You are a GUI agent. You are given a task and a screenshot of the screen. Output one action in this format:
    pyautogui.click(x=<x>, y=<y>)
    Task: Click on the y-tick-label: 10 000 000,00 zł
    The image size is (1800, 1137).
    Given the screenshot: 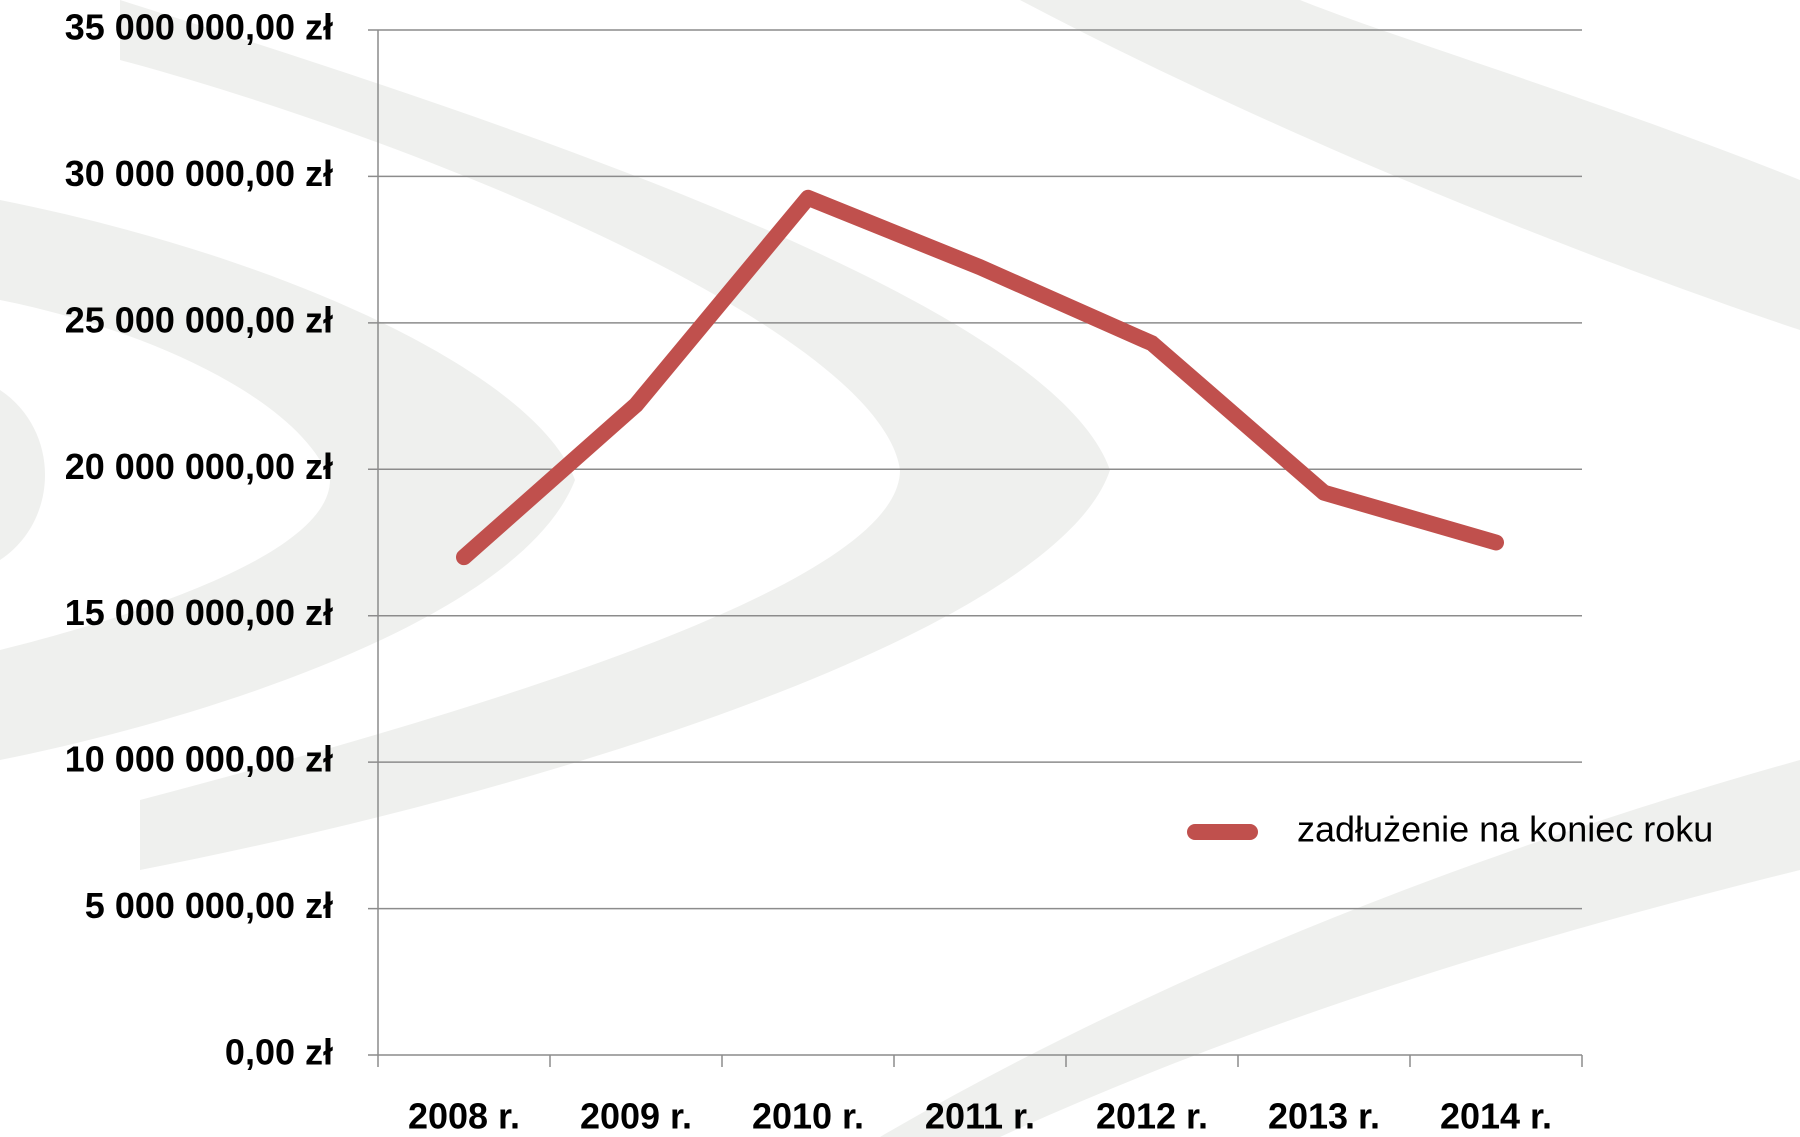 What is the action you would take?
    pyautogui.click(x=199, y=759)
    